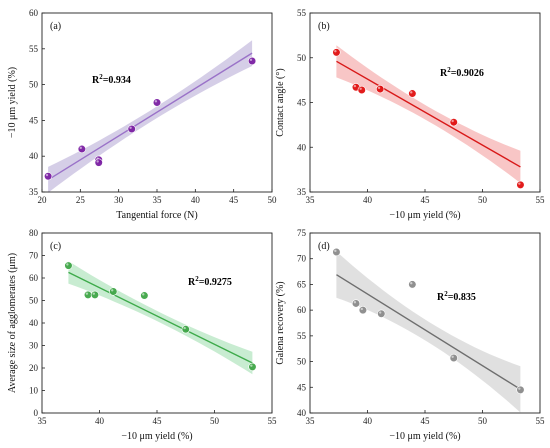 The height and width of the screenshot is (448, 550). Describe the element at coordinates (280, 322) in the screenshot. I see `y-axis-label: Galena recovery (%)` at that location.